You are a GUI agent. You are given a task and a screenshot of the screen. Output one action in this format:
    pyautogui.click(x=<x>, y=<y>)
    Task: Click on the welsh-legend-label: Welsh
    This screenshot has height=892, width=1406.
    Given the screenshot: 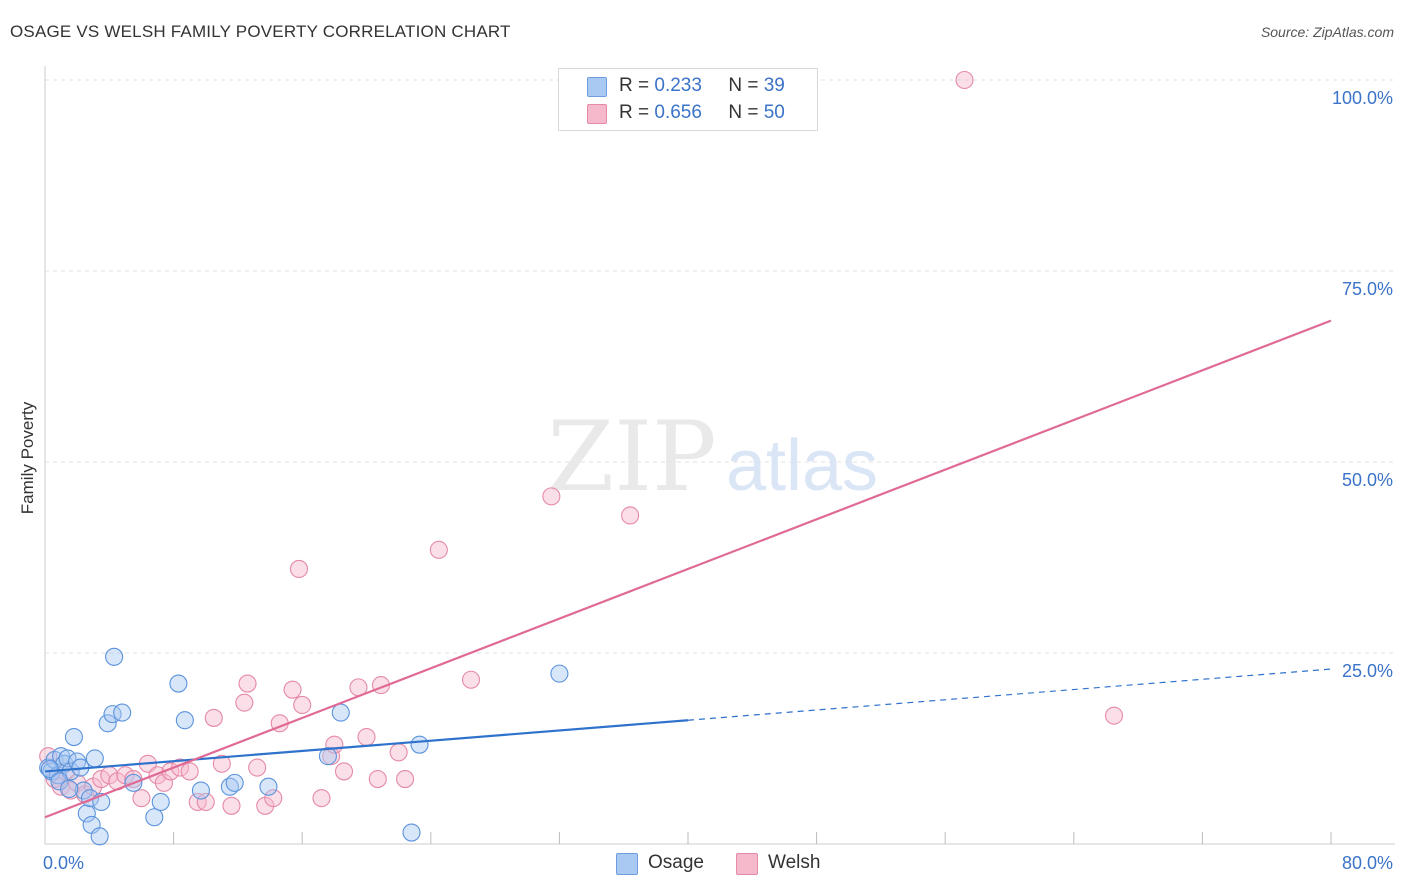 What is the action you would take?
    pyautogui.click(x=794, y=862)
    